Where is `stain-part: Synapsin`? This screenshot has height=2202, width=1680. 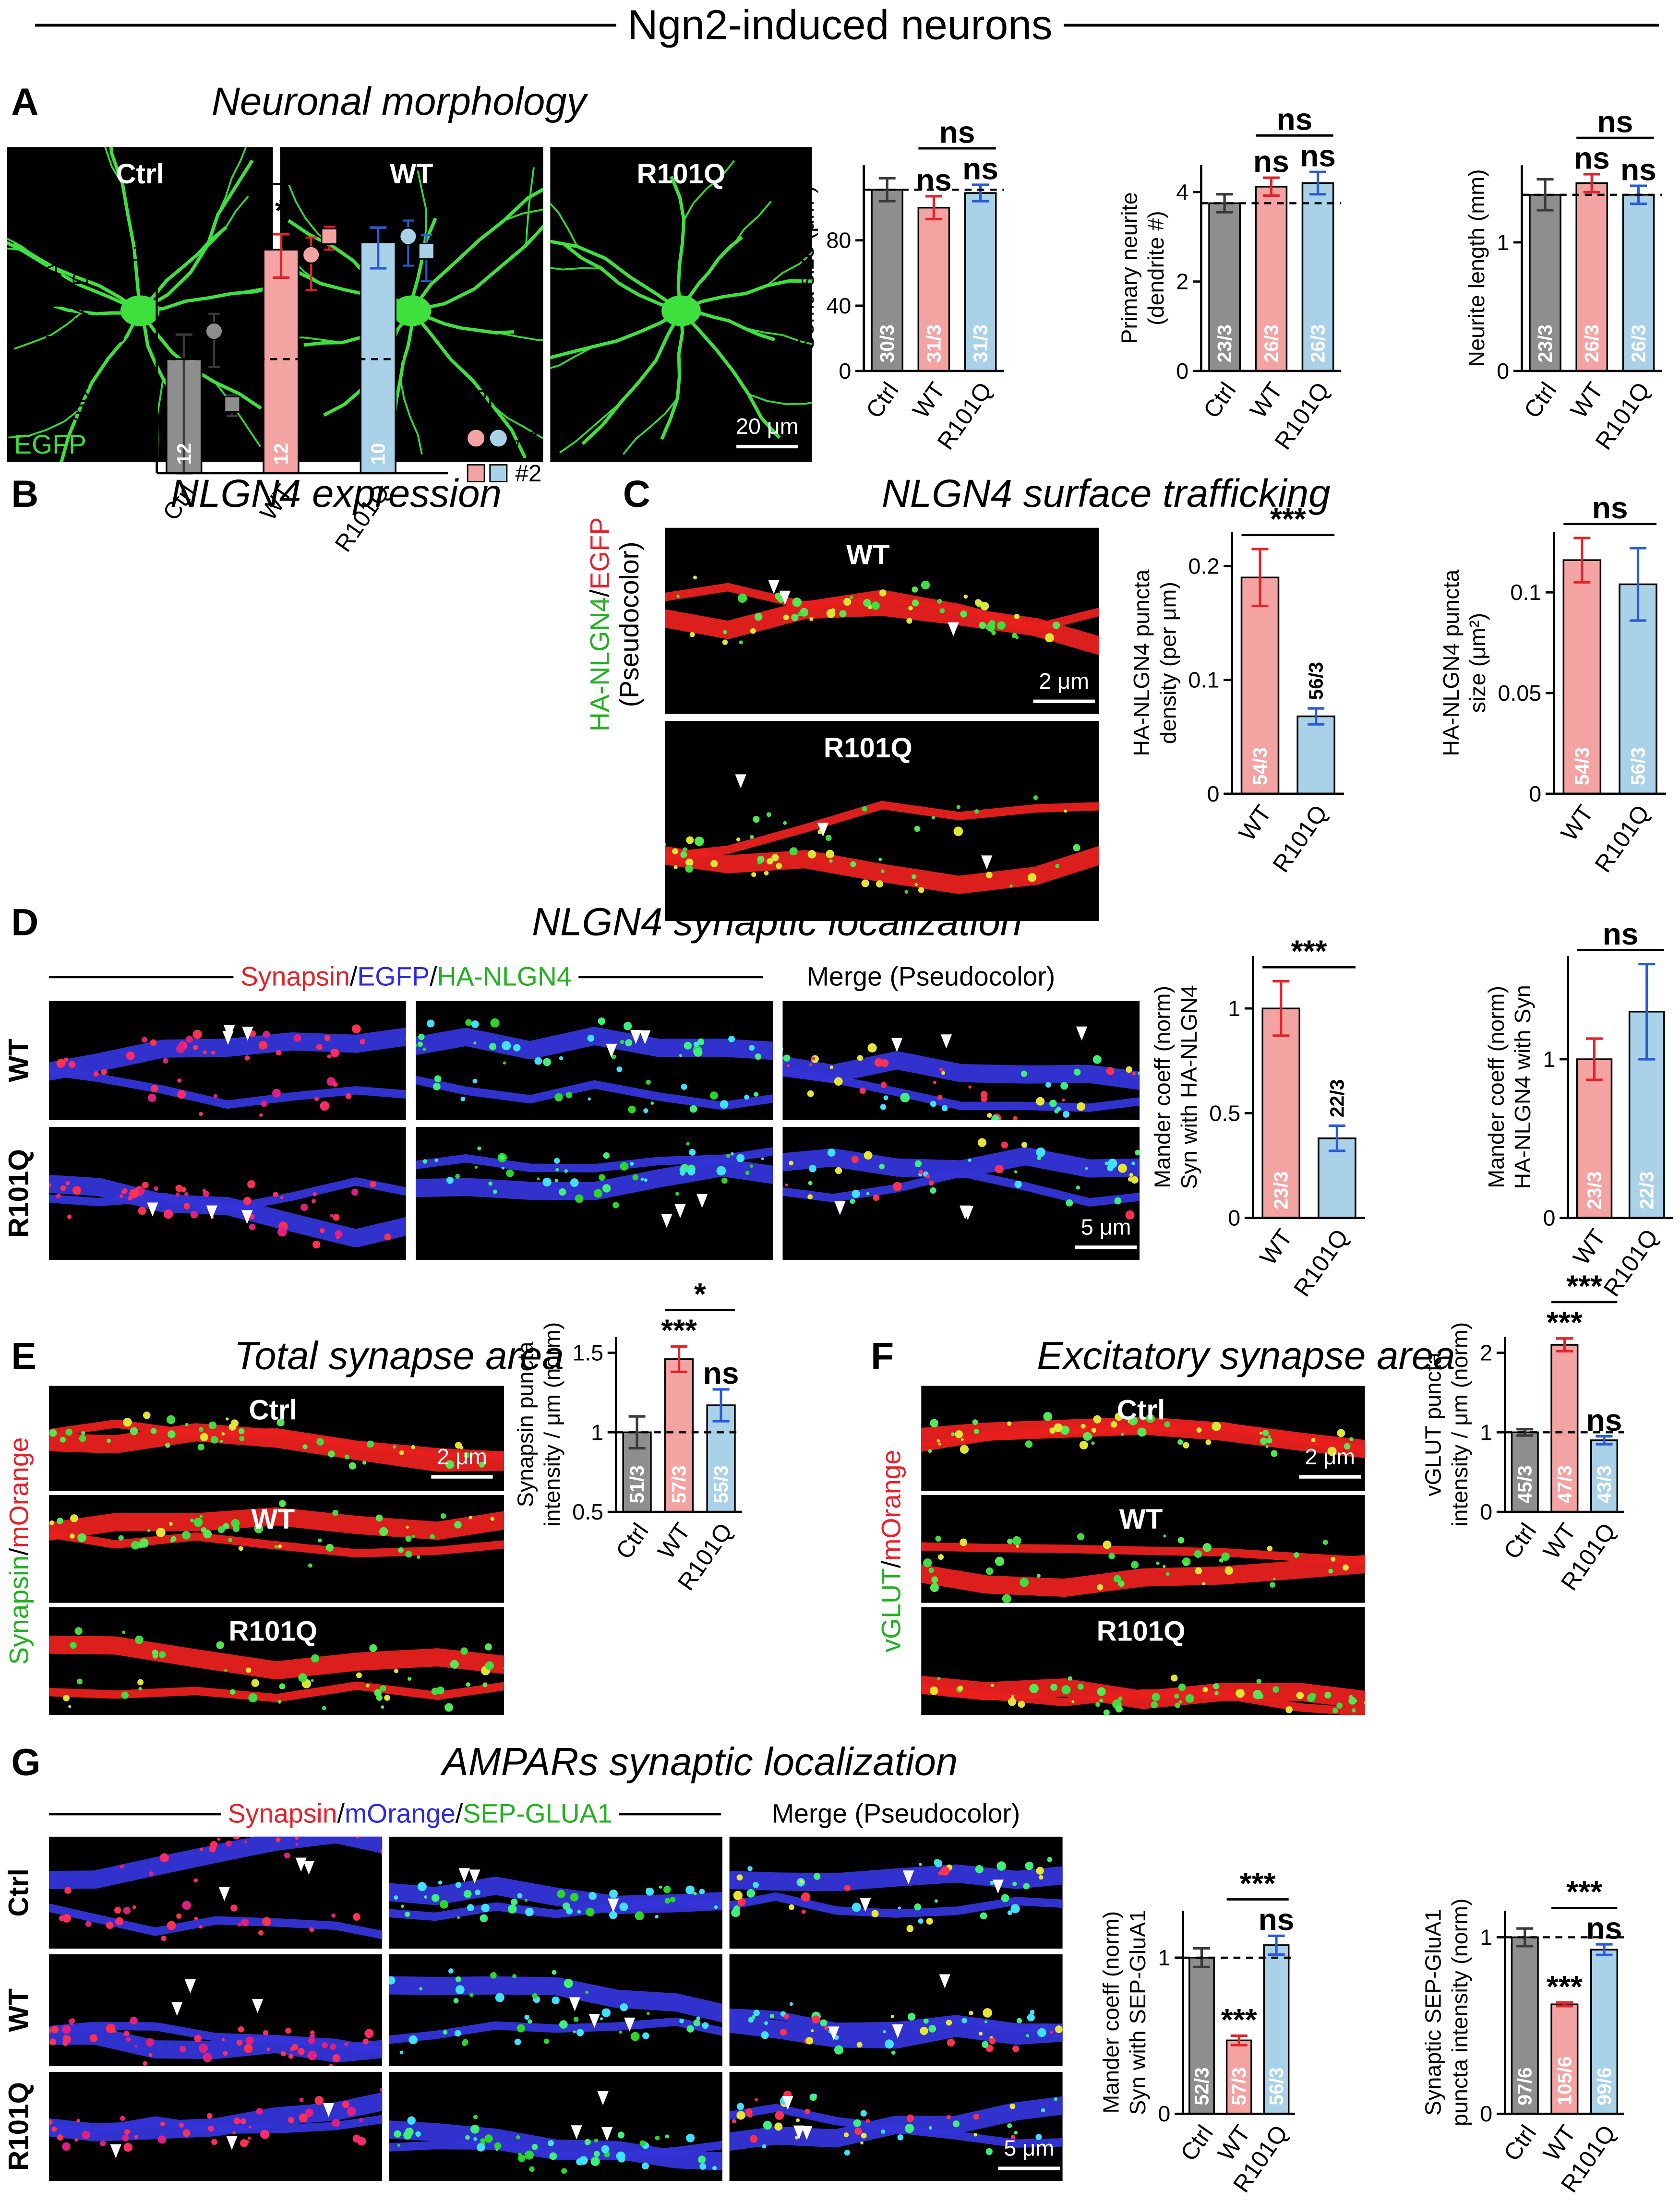
stain-part: Synapsin is located at coordinates (282, 1814).